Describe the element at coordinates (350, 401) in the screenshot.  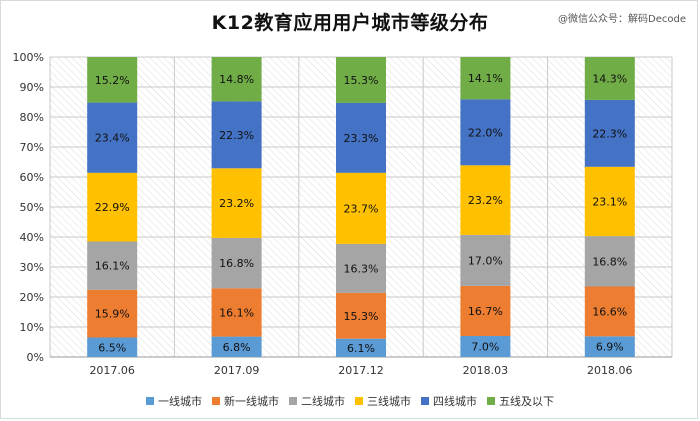
I see `legend: 一线城市 新一线城市 二线城市 三线城市 四线城市 五线及以下` at that location.